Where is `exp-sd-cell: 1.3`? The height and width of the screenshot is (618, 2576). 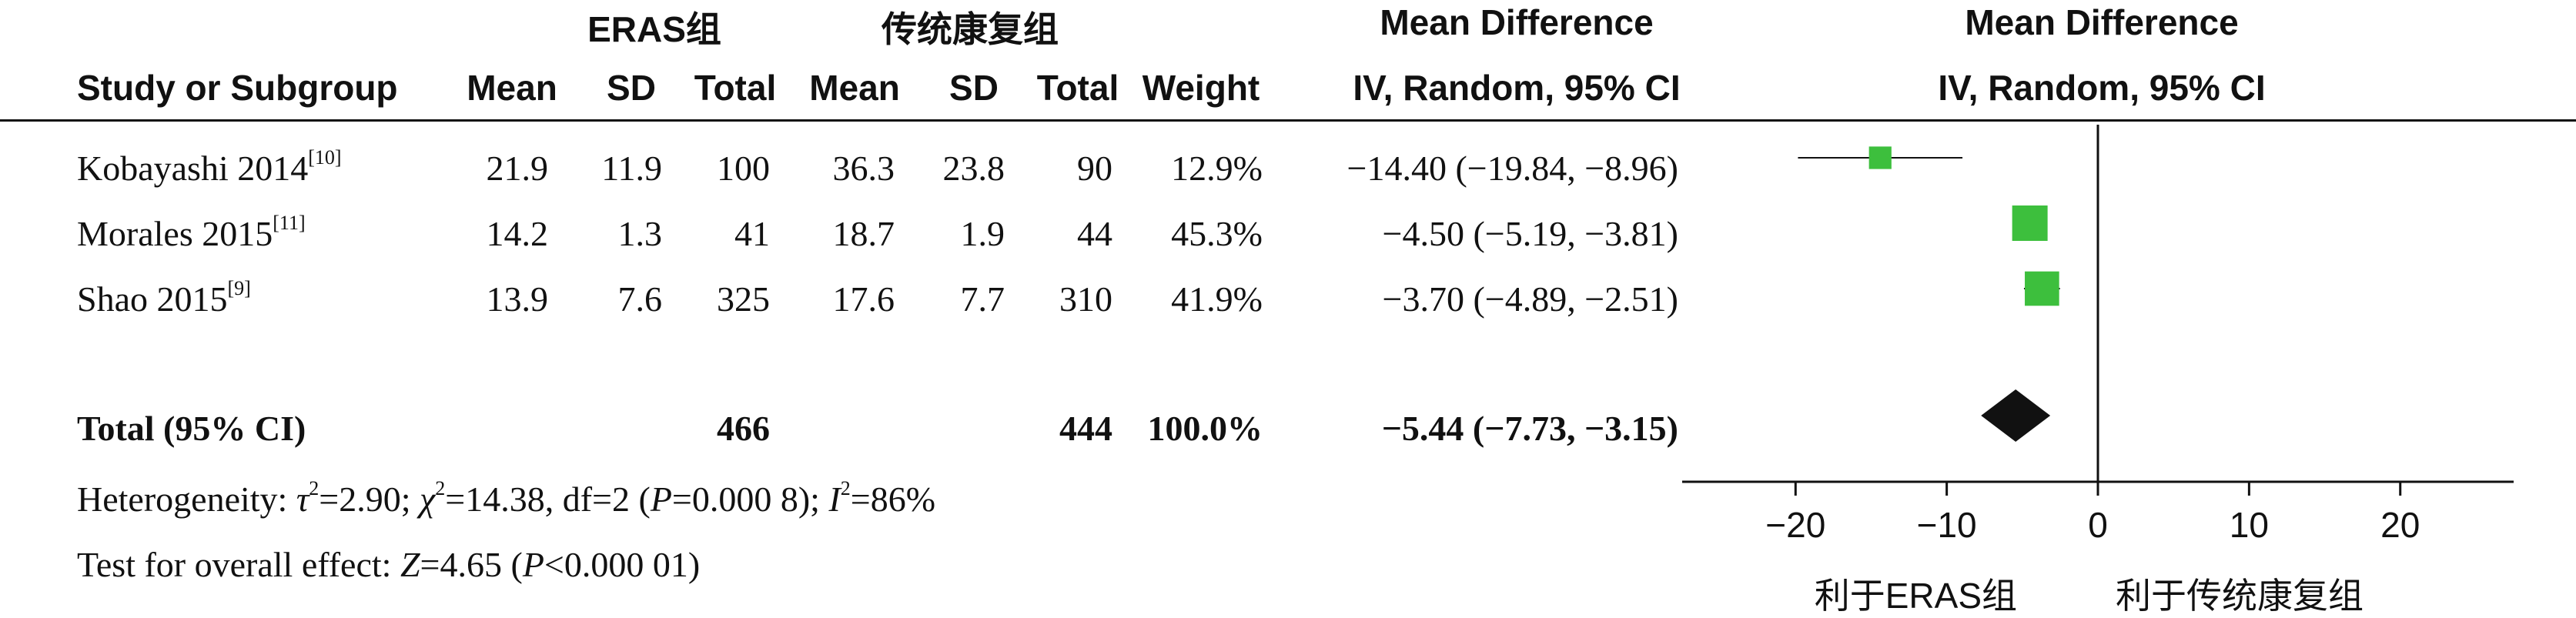
exp-sd-cell: 1.3 is located at coordinates (640, 233).